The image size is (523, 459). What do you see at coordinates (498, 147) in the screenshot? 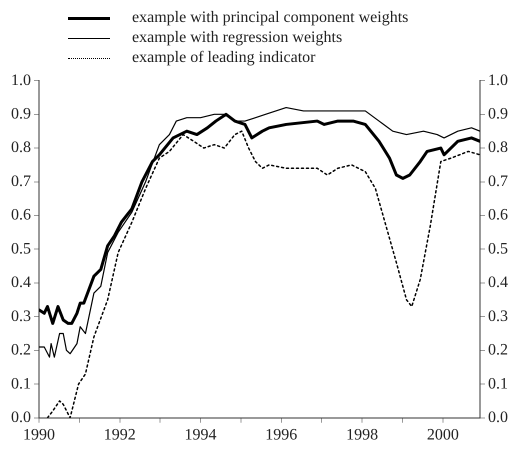
I see `y2-tick-label: 0.8` at bounding box center [498, 147].